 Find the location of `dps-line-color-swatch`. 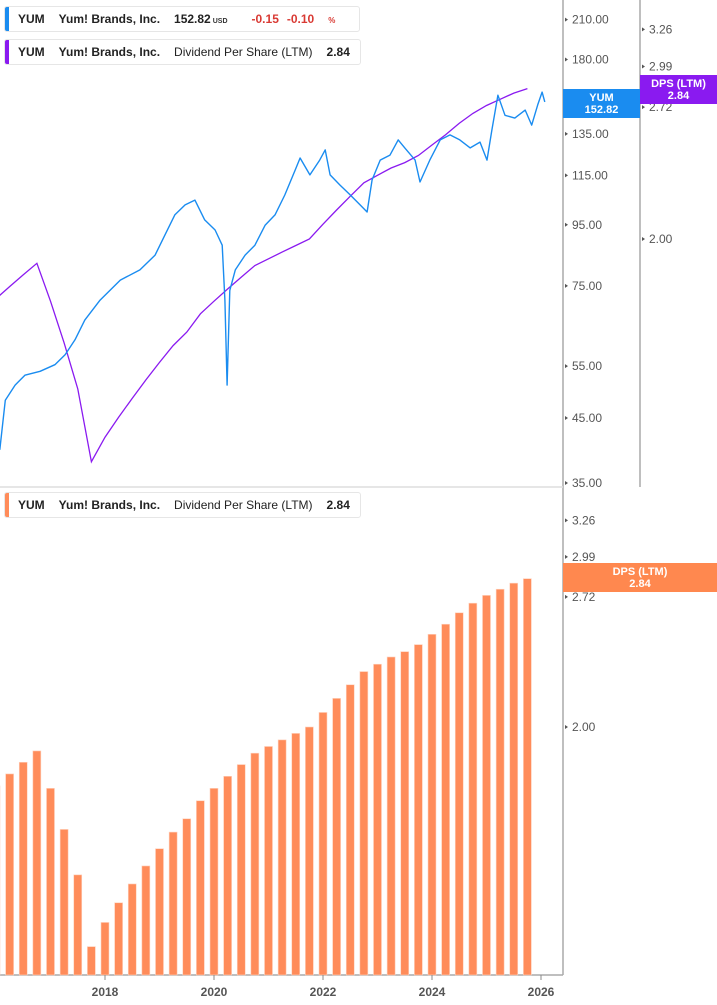

dps-line-color-swatch is located at coordinates (7, 52).